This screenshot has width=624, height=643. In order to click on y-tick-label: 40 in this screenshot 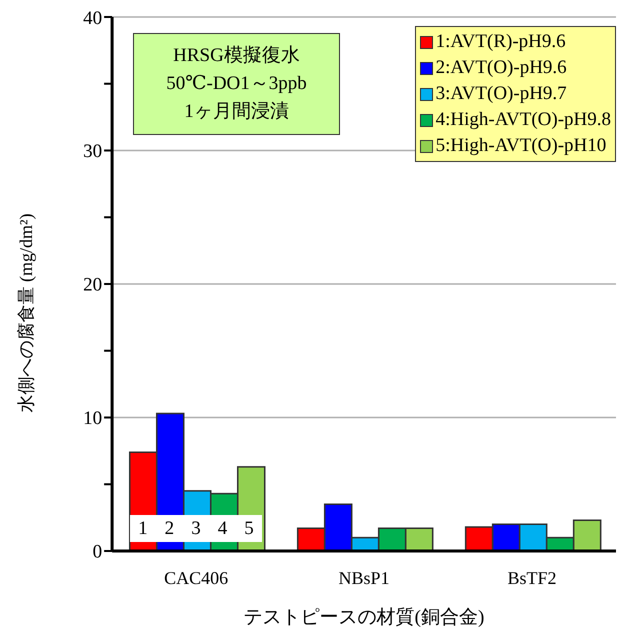, I will do `click(92, 18)`.